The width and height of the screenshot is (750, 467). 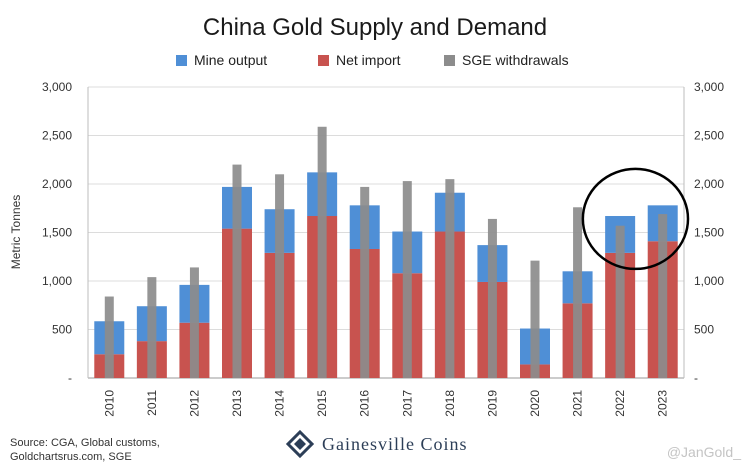 What do you see at coordinates (375, 27) in the screenshot?
I see `chart-title: China Gold Supply and Demand` at bounding box center [375, 27].